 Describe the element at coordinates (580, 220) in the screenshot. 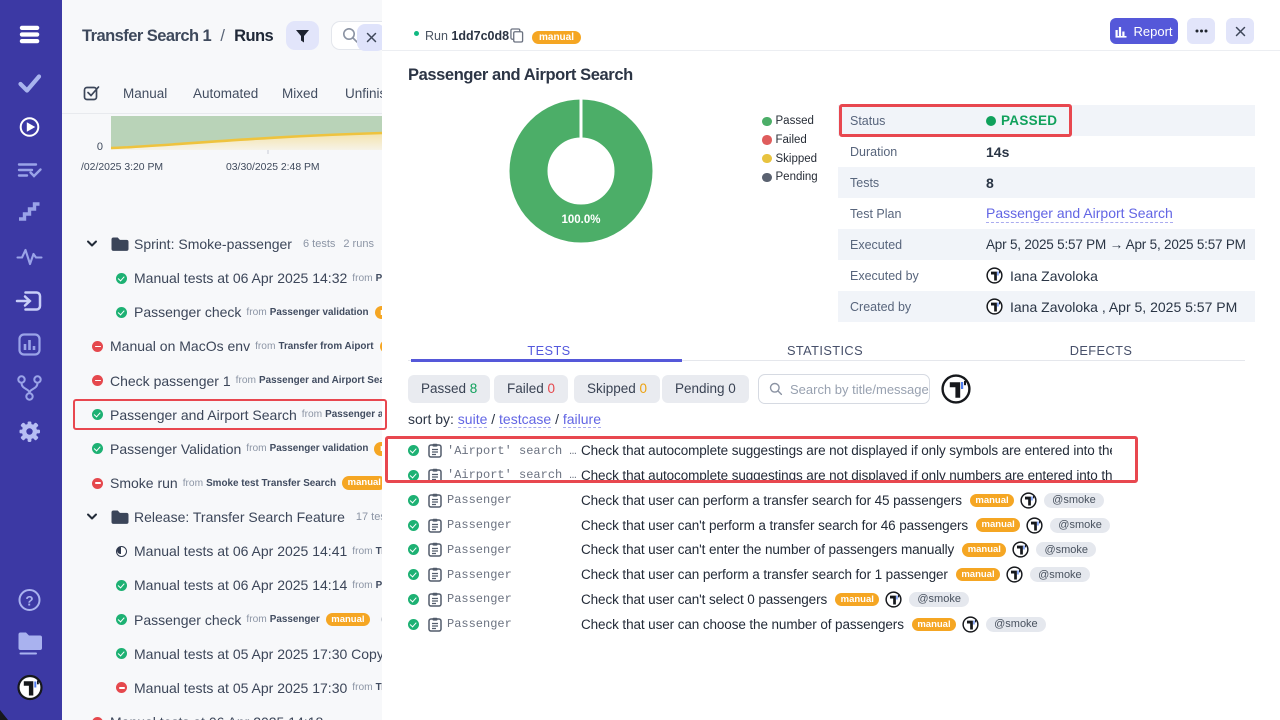

I see `svg-text: 100.0%` at that location.